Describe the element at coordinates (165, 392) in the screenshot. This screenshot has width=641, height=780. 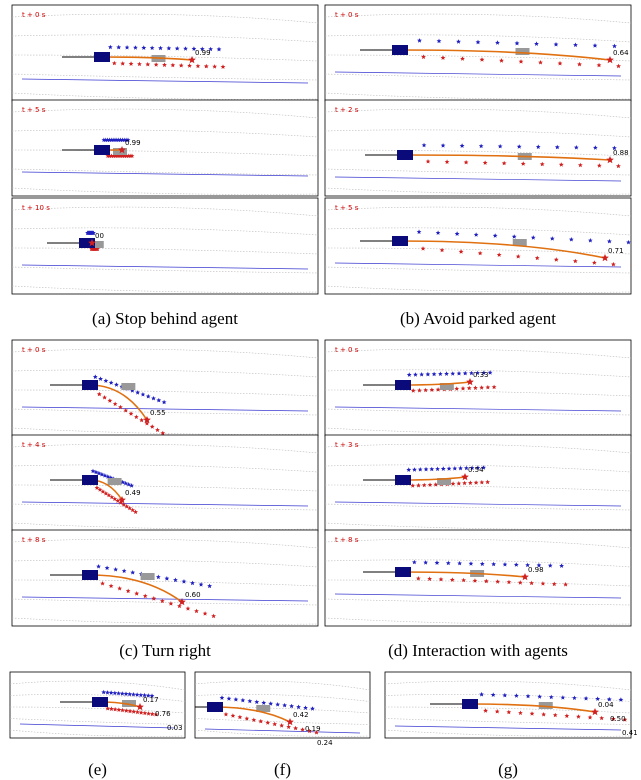
I see `scene-content` at that location.